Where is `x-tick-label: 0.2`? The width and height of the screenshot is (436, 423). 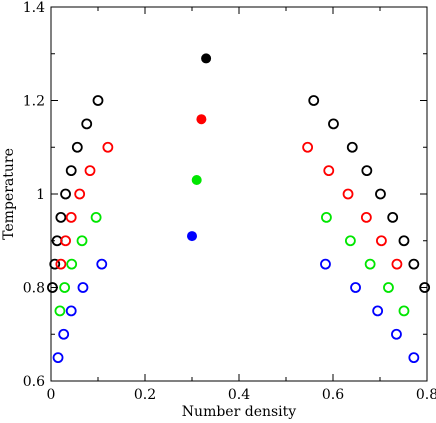
x-tick-label: 0.2 is located at coordinates (145, 395).